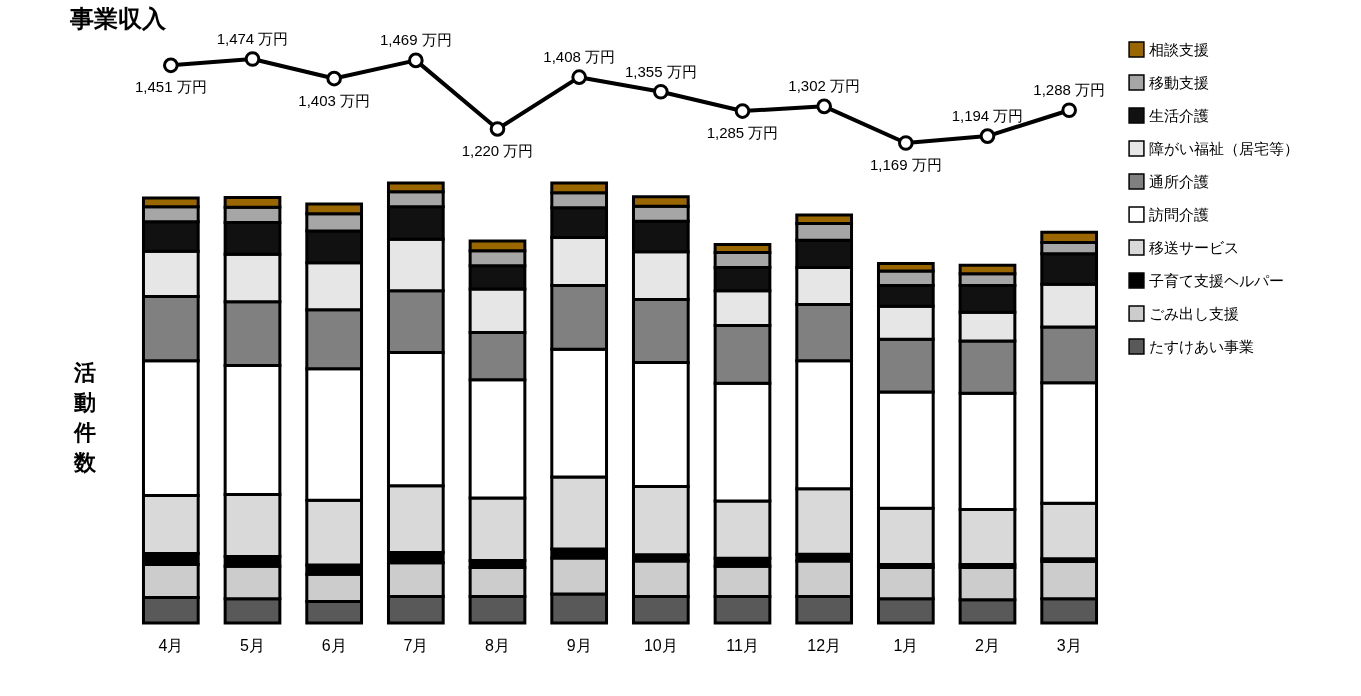 This screenshot has height=696, width=1361. Describe the element at coordinates (1224, 148) in the screenshot. I see `legend-label: 障がい福祉（居宅等）` at that location.